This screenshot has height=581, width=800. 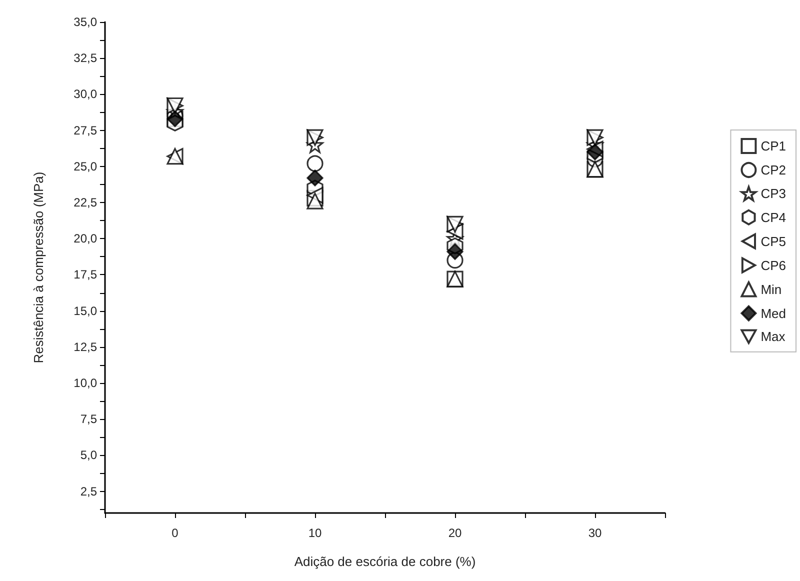 I want to click on legend-label: Max, so click(x=773, y=336).